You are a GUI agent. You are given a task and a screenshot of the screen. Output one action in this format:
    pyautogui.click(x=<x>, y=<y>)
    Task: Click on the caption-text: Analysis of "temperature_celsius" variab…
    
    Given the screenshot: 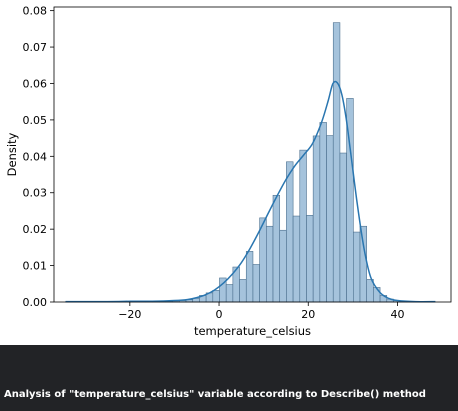 What is the action you would take?
    pyautogui.click(x=215, y=394)
    